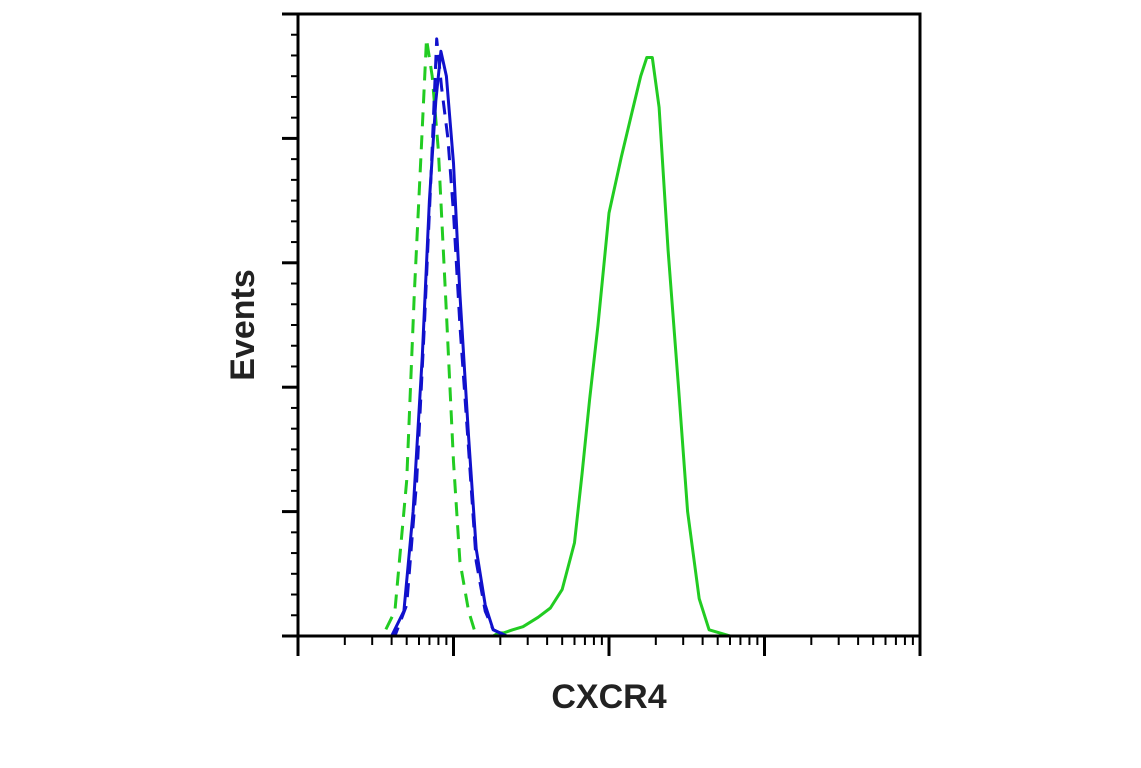 The image size is (1141, 768). Describe the element at coordinates (290, 325) in the screenshot. I see `y-axis-ticks` at that location.